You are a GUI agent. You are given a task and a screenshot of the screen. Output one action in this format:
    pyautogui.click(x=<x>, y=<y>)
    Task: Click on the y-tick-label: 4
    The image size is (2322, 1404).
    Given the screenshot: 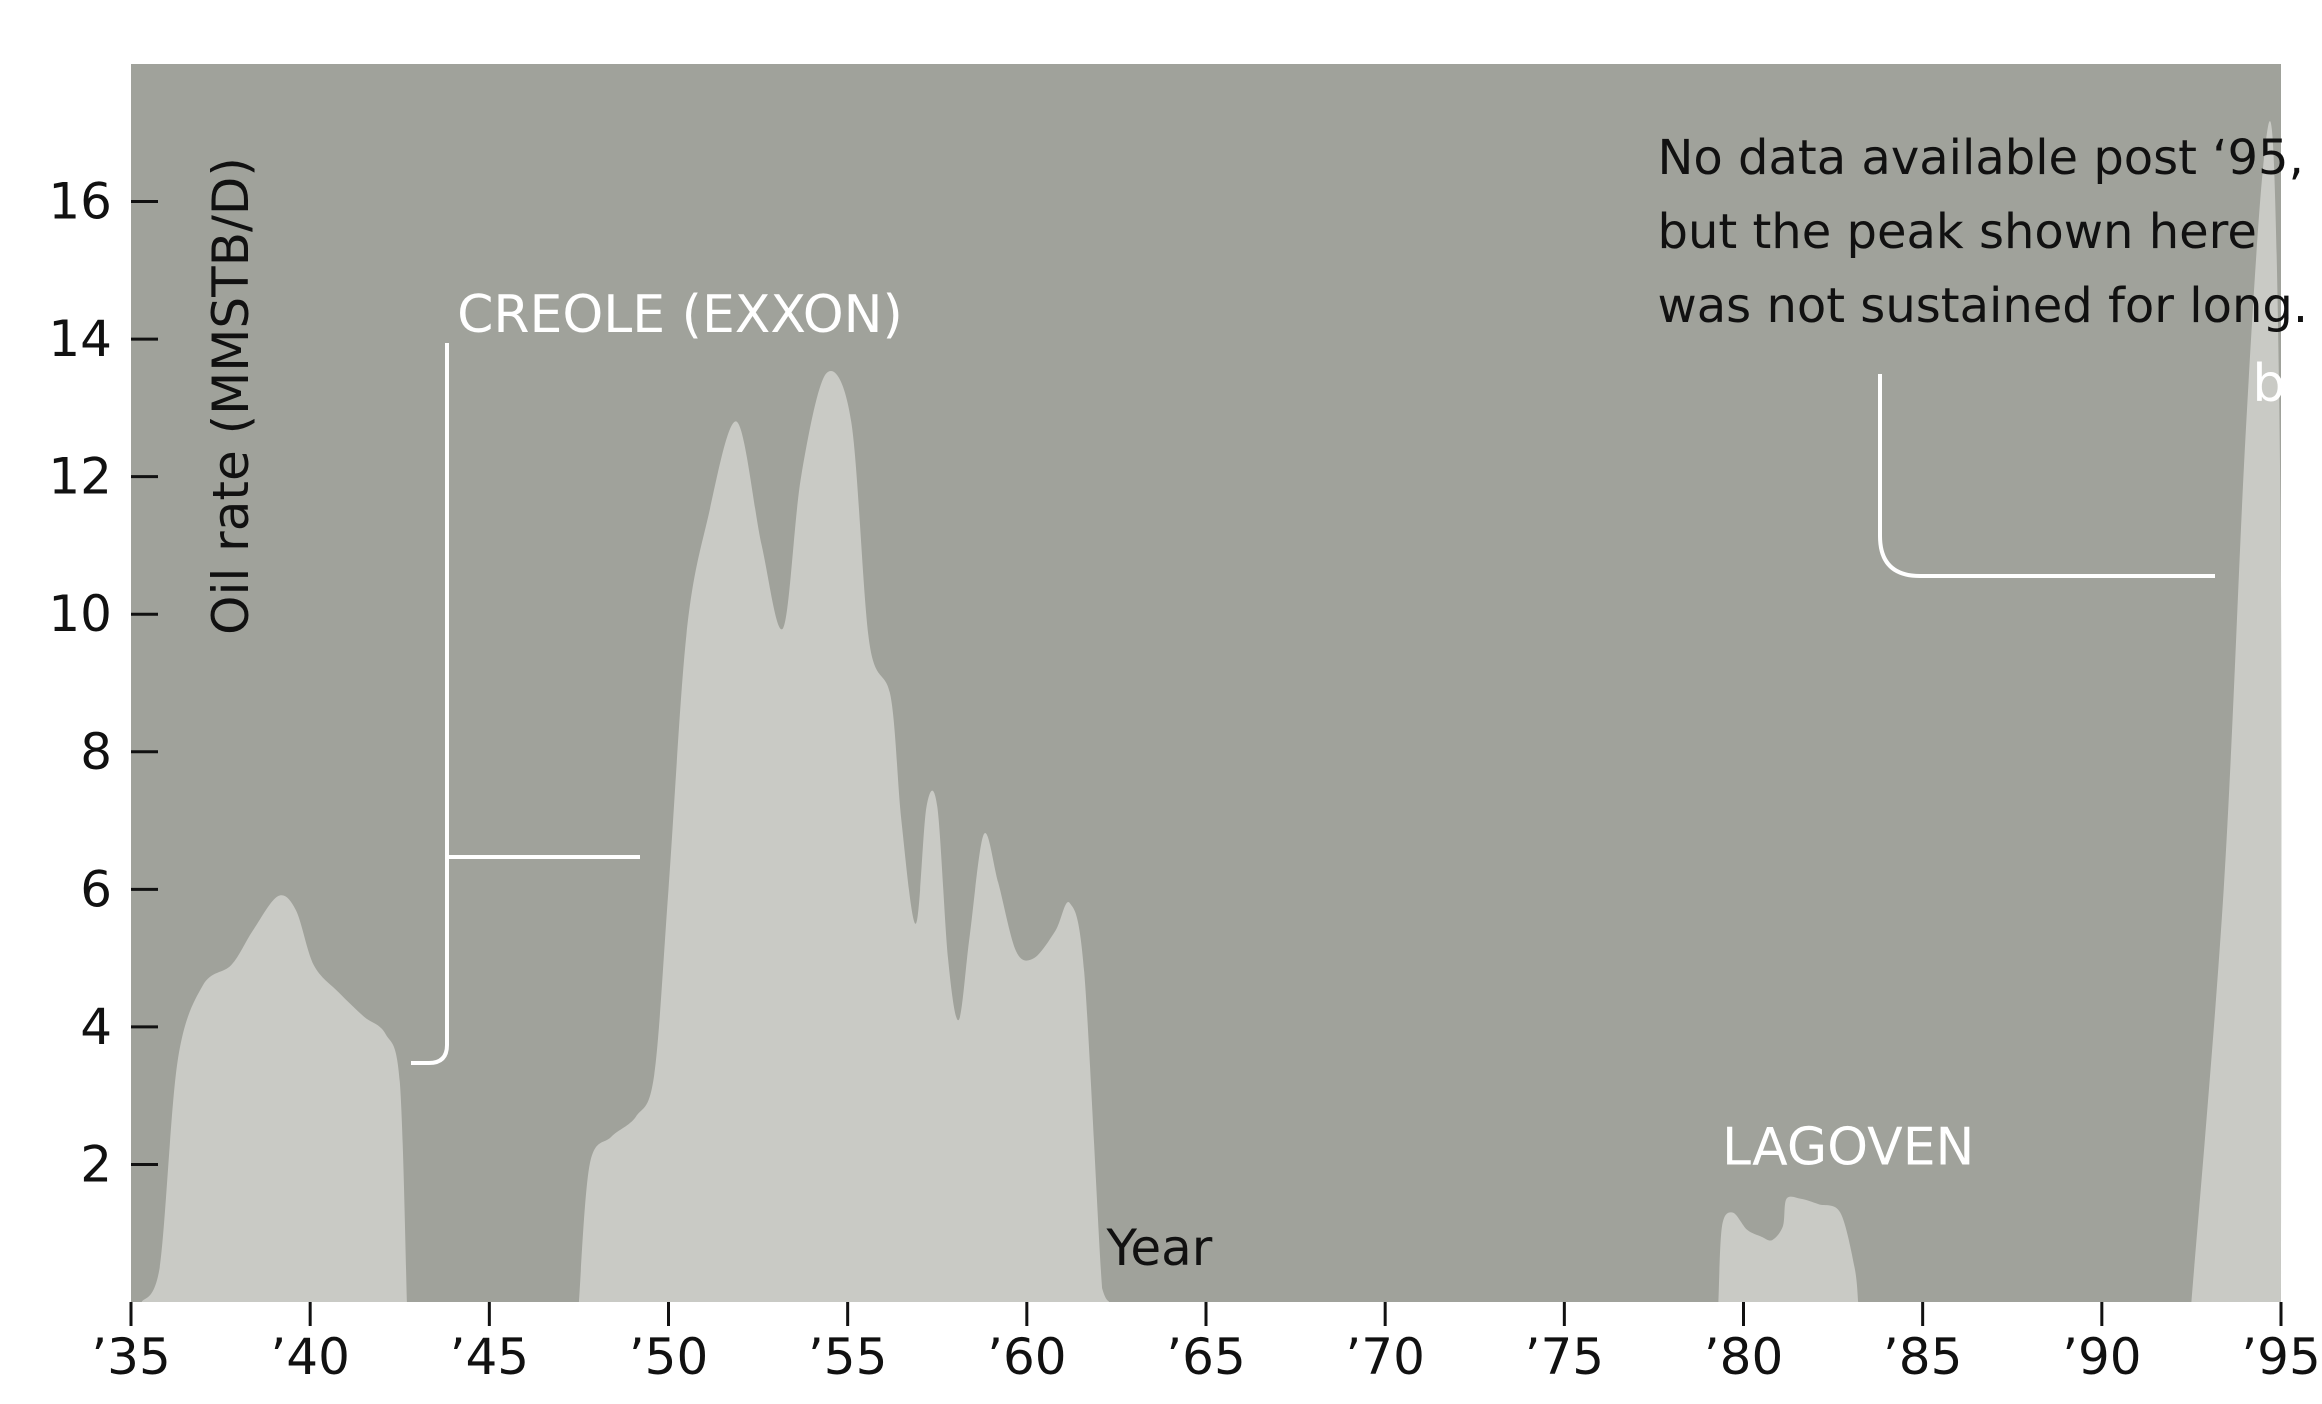 What is the action you would take?
    pyautogui.click(x=96, y=1027)
    